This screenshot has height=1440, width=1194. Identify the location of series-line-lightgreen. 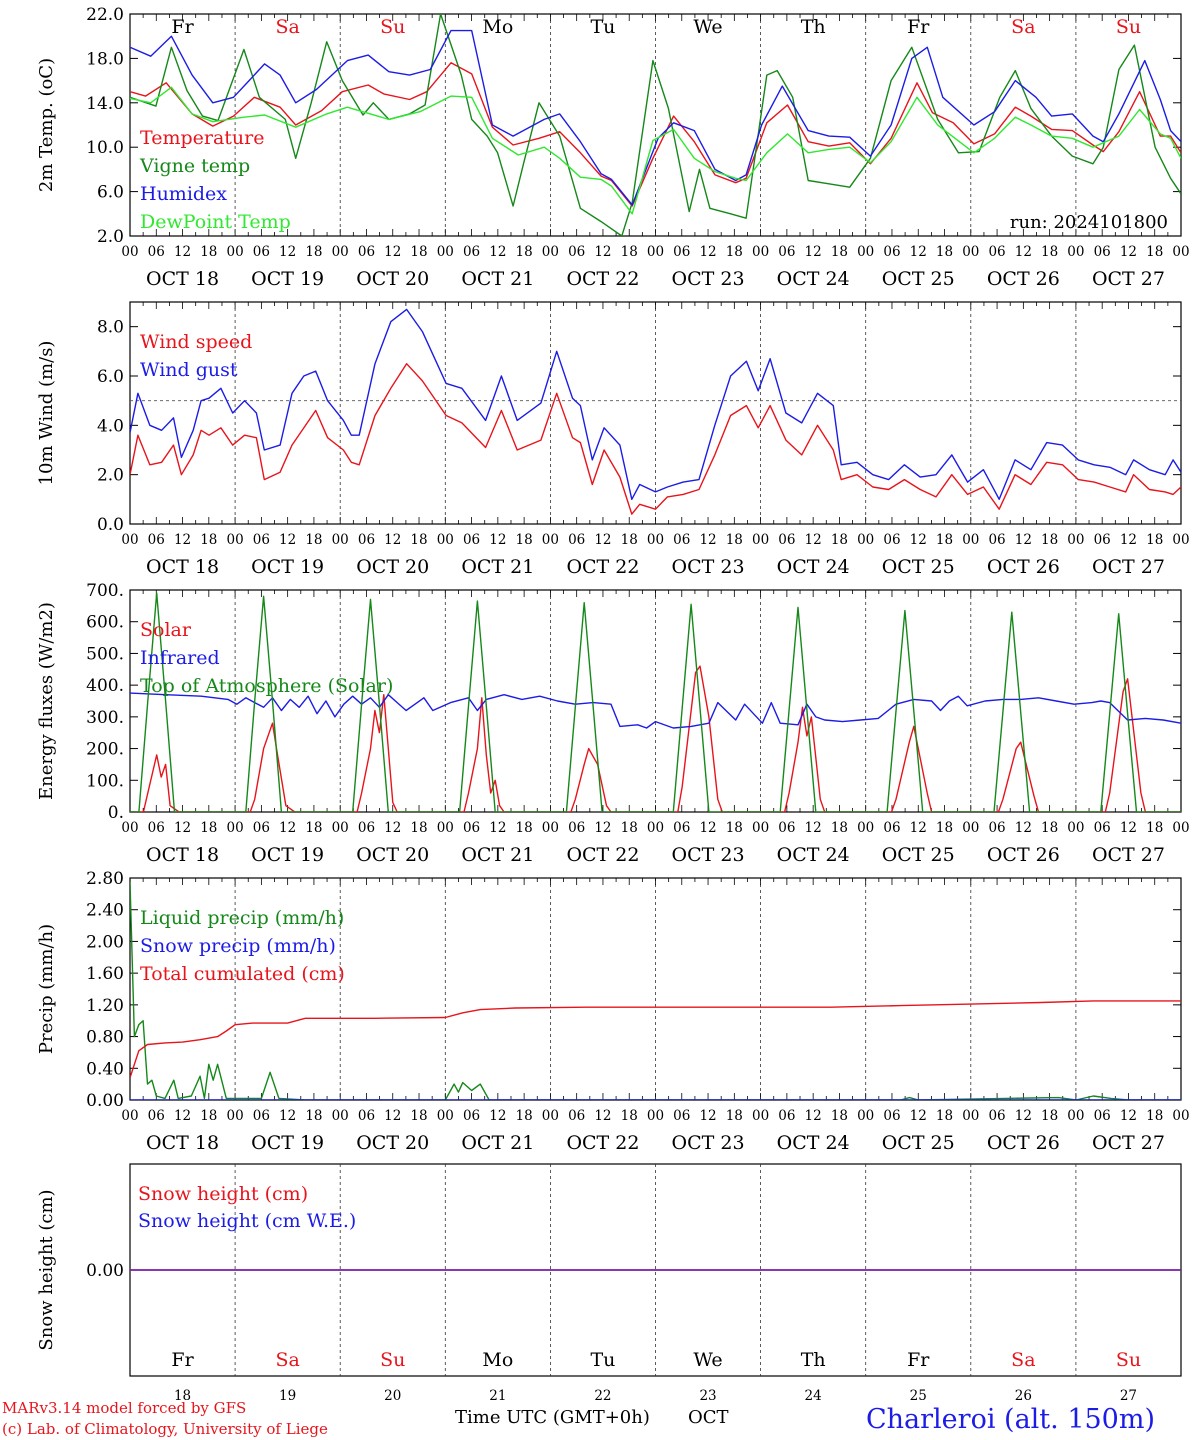
(655, 150).